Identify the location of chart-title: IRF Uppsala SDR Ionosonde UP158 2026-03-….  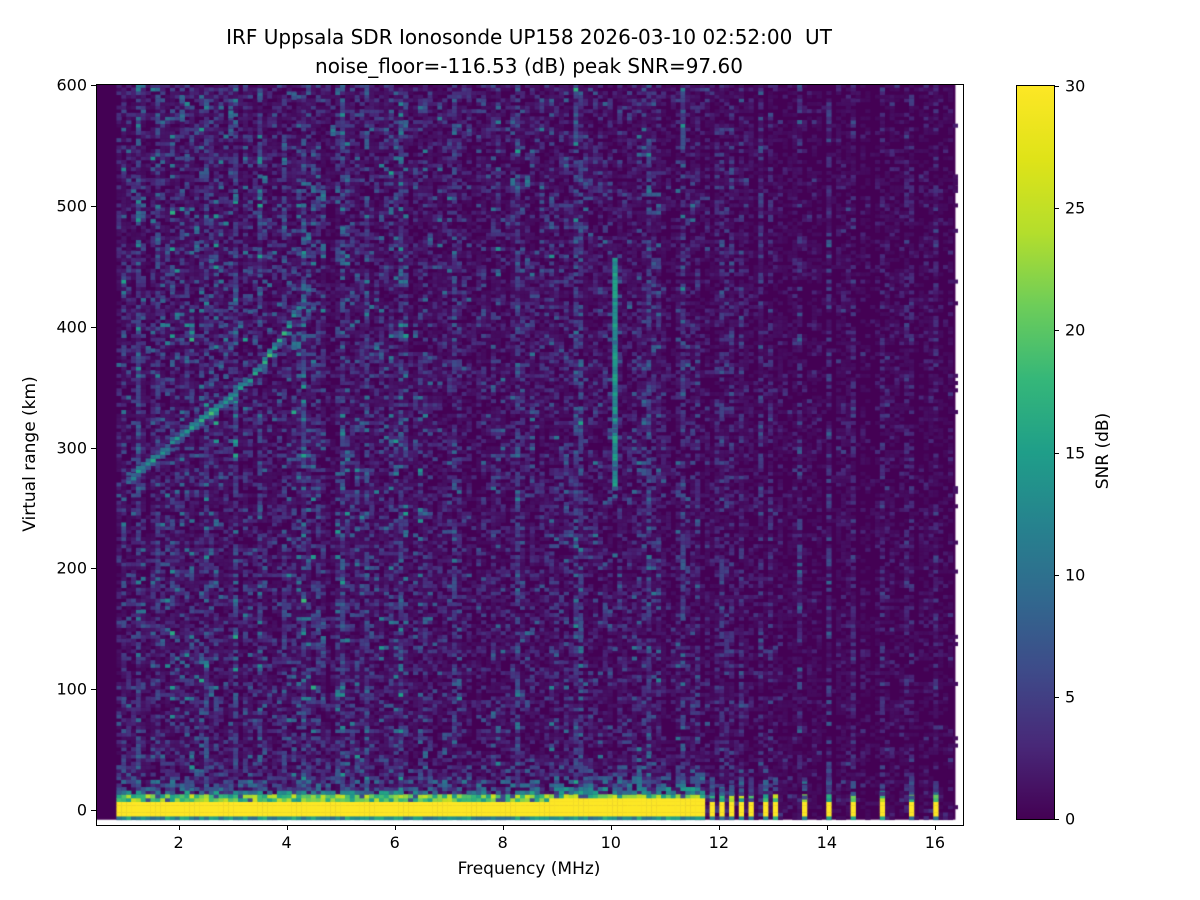
(529, 37).